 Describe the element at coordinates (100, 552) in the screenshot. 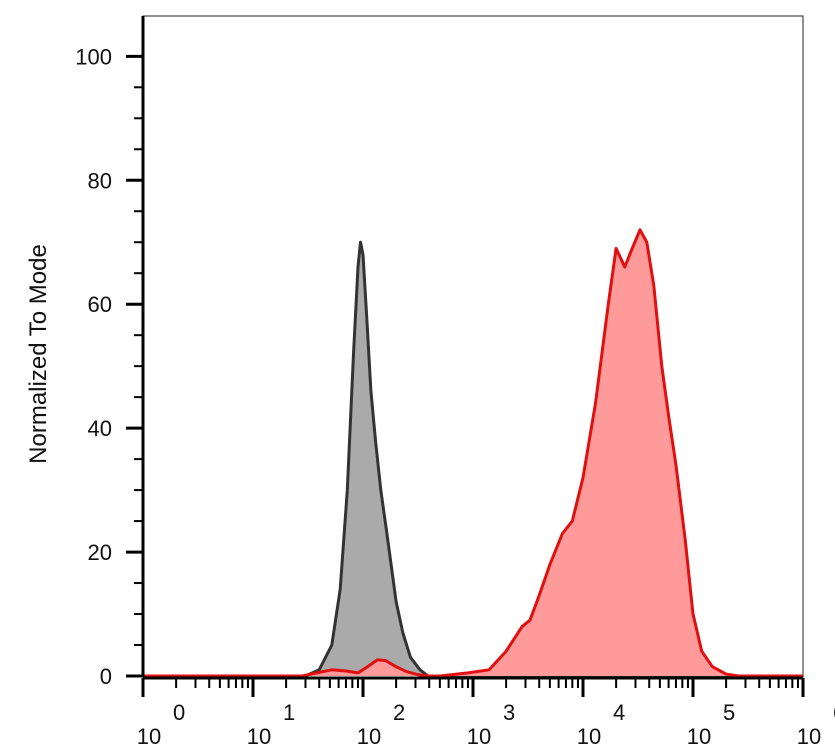

I see `y-tick-label: 20` at that location.